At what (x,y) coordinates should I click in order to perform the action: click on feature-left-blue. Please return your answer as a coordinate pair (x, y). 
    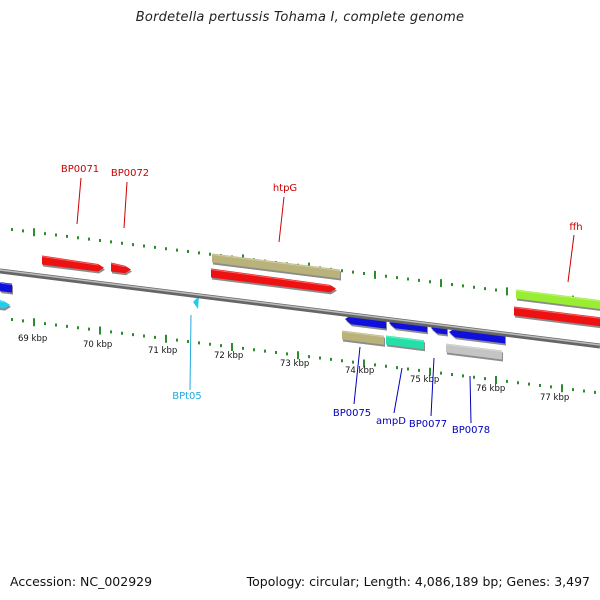
    Looking at the image, I should click on (6, 288).